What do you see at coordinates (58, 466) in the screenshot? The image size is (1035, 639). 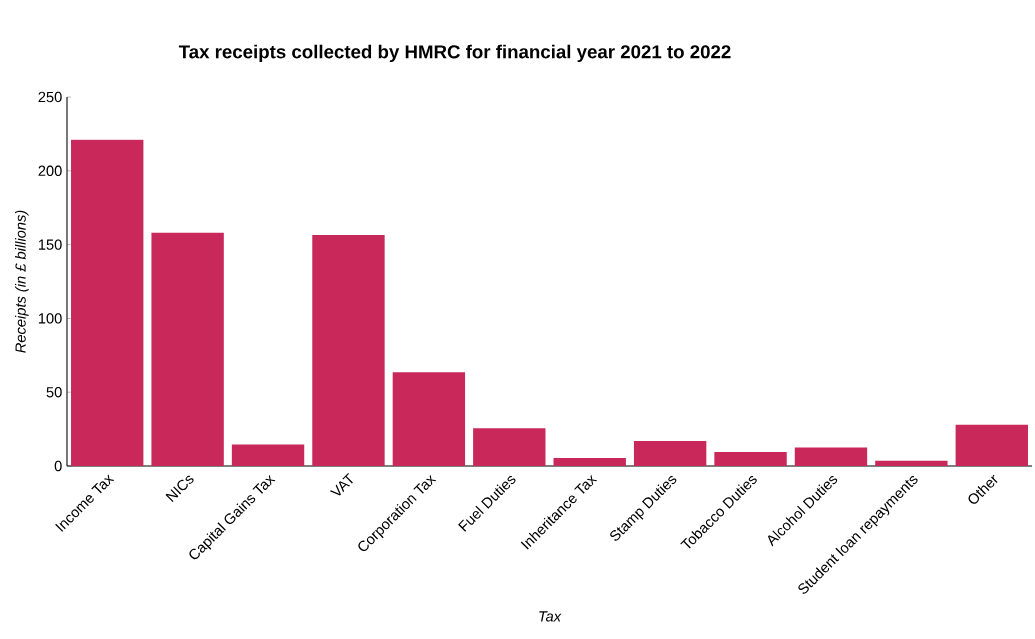 I see `y-tick-label: 0` at bounding box center [58, 466].